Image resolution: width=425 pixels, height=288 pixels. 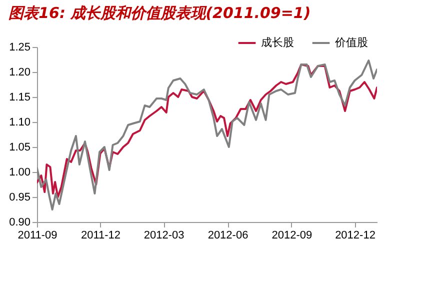 What do you see at coordinates (19, 148) in the screenshot?
I see `y-tick-label: 1.05` at bounding box center [19, 148].